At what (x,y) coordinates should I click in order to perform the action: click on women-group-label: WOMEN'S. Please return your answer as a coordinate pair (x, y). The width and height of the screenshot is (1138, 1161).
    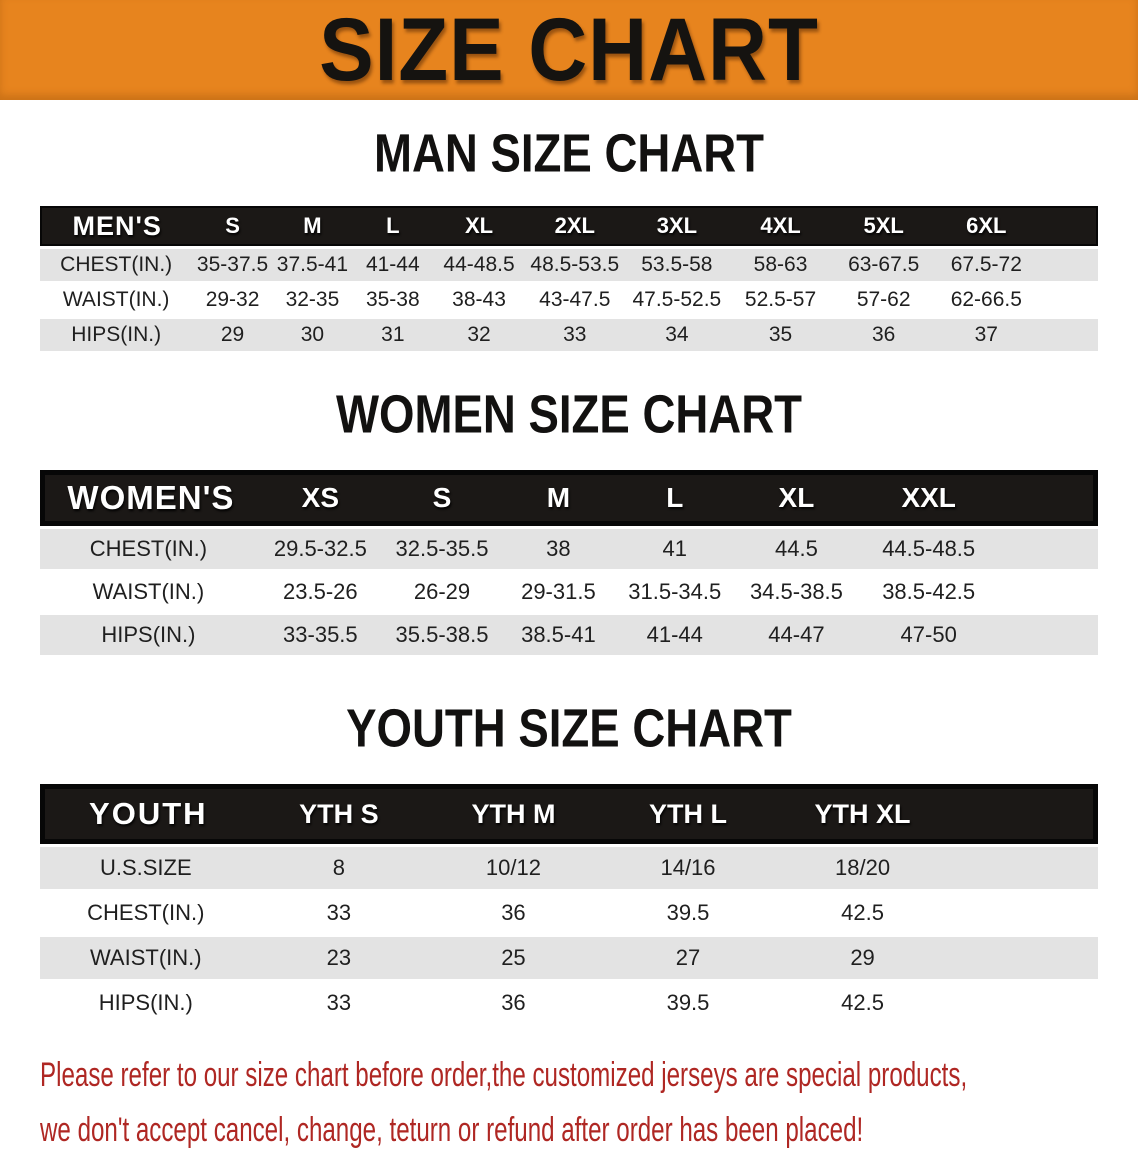
    Looking at the image, I should click on (148, 498).